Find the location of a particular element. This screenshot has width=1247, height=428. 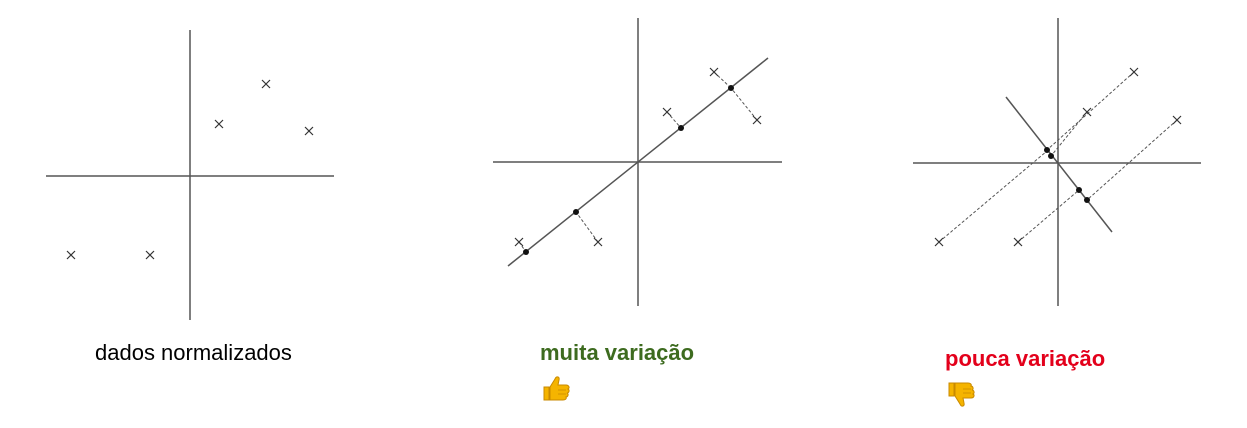

projection-segments is located at coordinates (1058, 157).